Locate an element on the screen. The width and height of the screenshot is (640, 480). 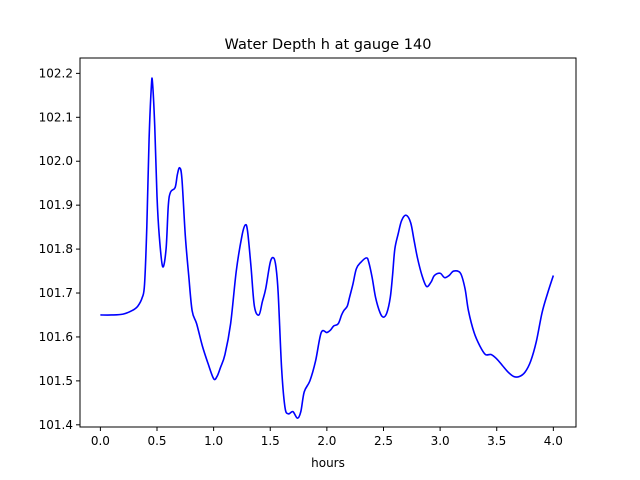
y-tick-label: 101.7 is located at coordinates (56, 293).